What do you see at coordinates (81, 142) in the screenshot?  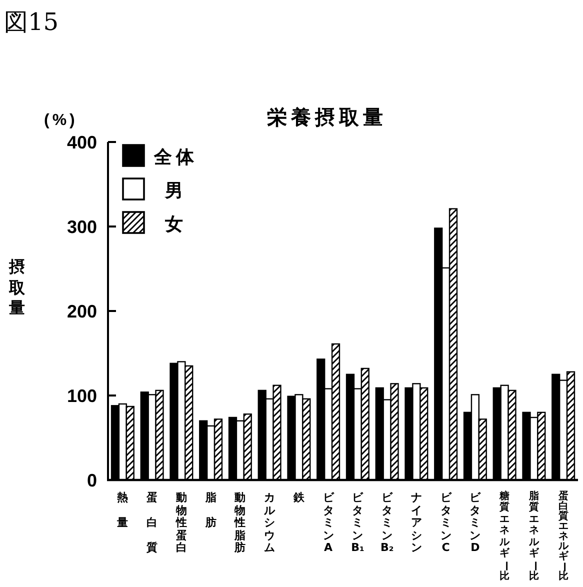 I see `y-tick-label: 400` at bounding box center [81, 142].